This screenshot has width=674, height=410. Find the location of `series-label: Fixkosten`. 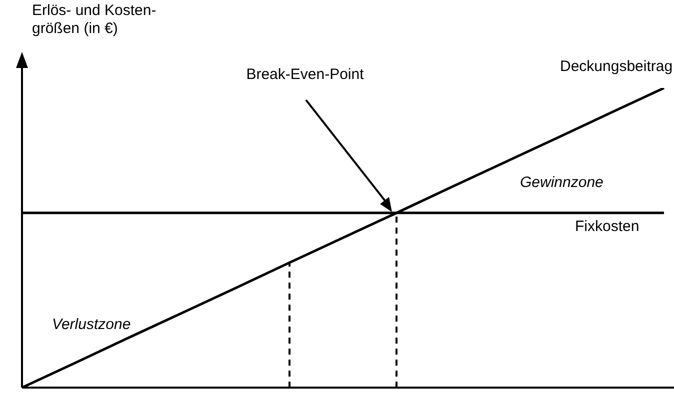

series-label: Fixkosten is located at coordinates (607, 227).